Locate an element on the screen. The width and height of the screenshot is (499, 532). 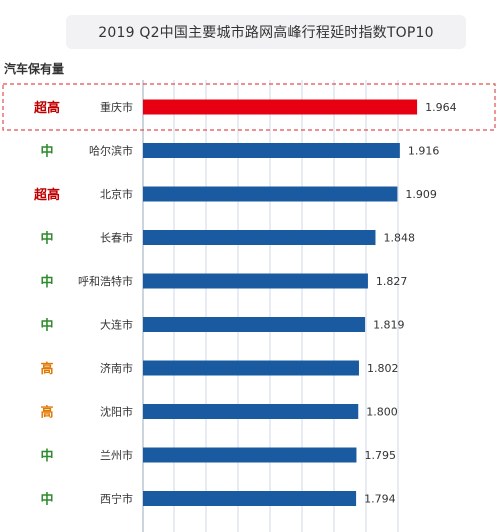
value-label: 1.800 is located at coordinates (382, 412).